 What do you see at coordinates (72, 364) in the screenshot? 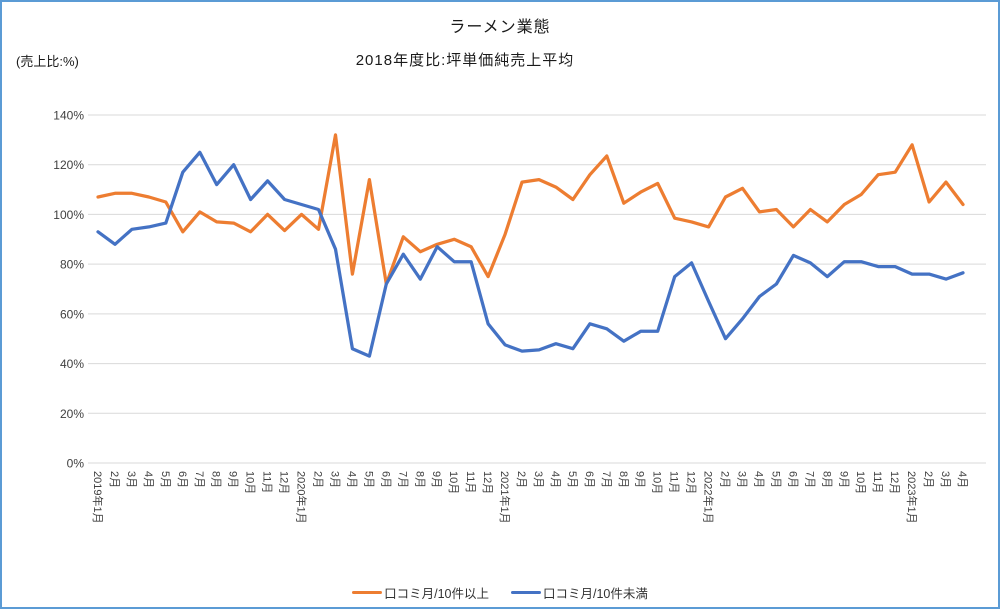
I see `y-tick-label: 40%` at bounding box center [72, 364].